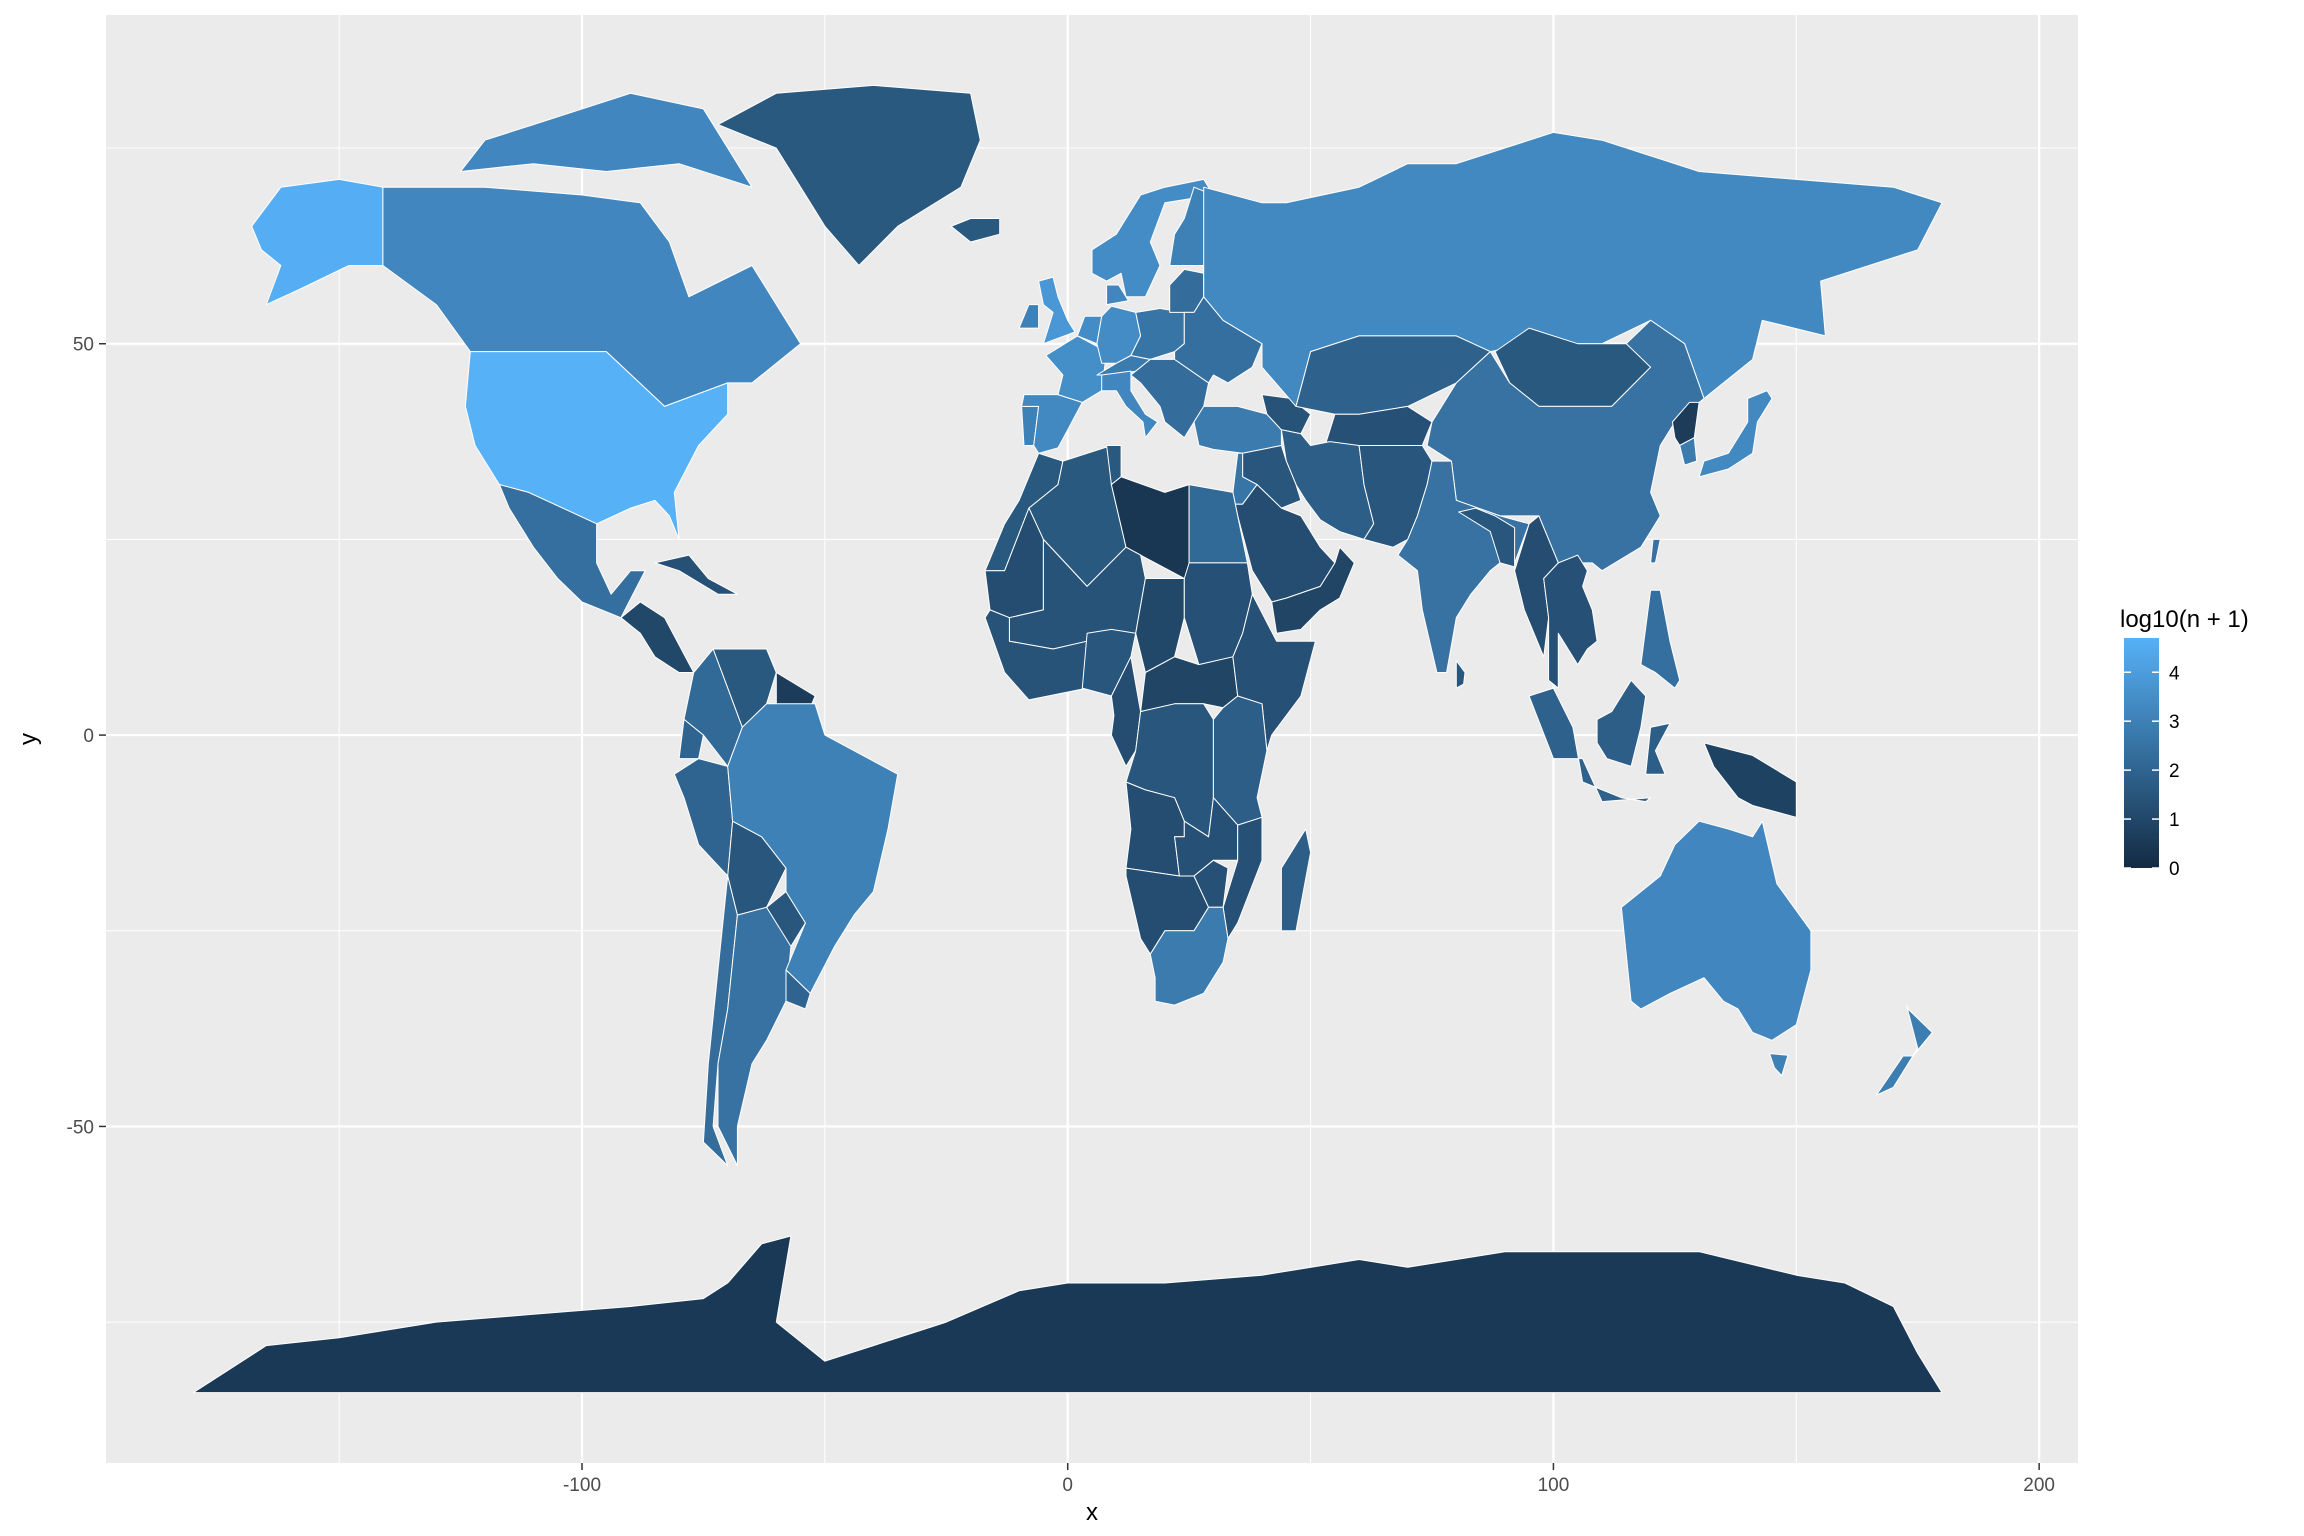  I want to click on region-italy, so click(1130, 404).